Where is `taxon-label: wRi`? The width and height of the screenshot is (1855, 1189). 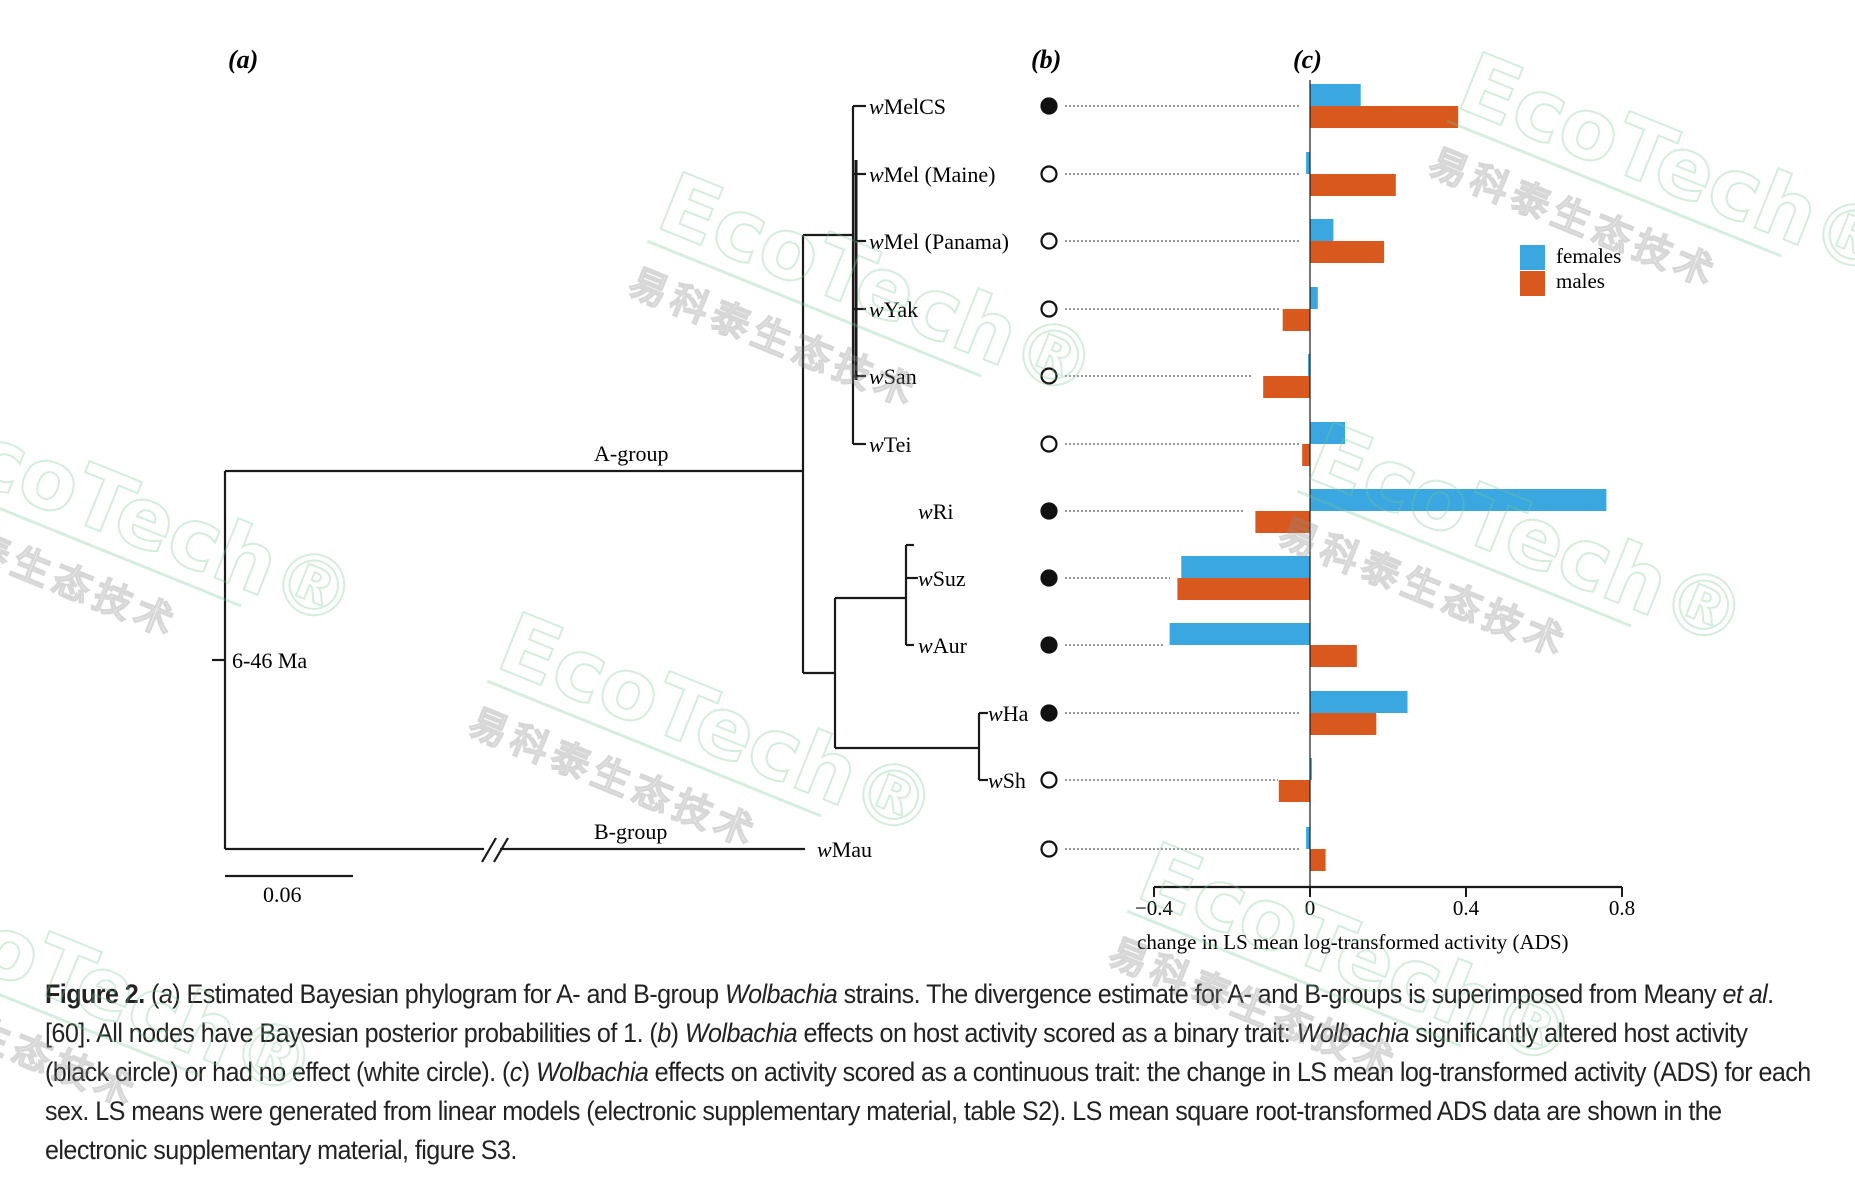 taxon-label: wRi is located at coordinates (935, 511).